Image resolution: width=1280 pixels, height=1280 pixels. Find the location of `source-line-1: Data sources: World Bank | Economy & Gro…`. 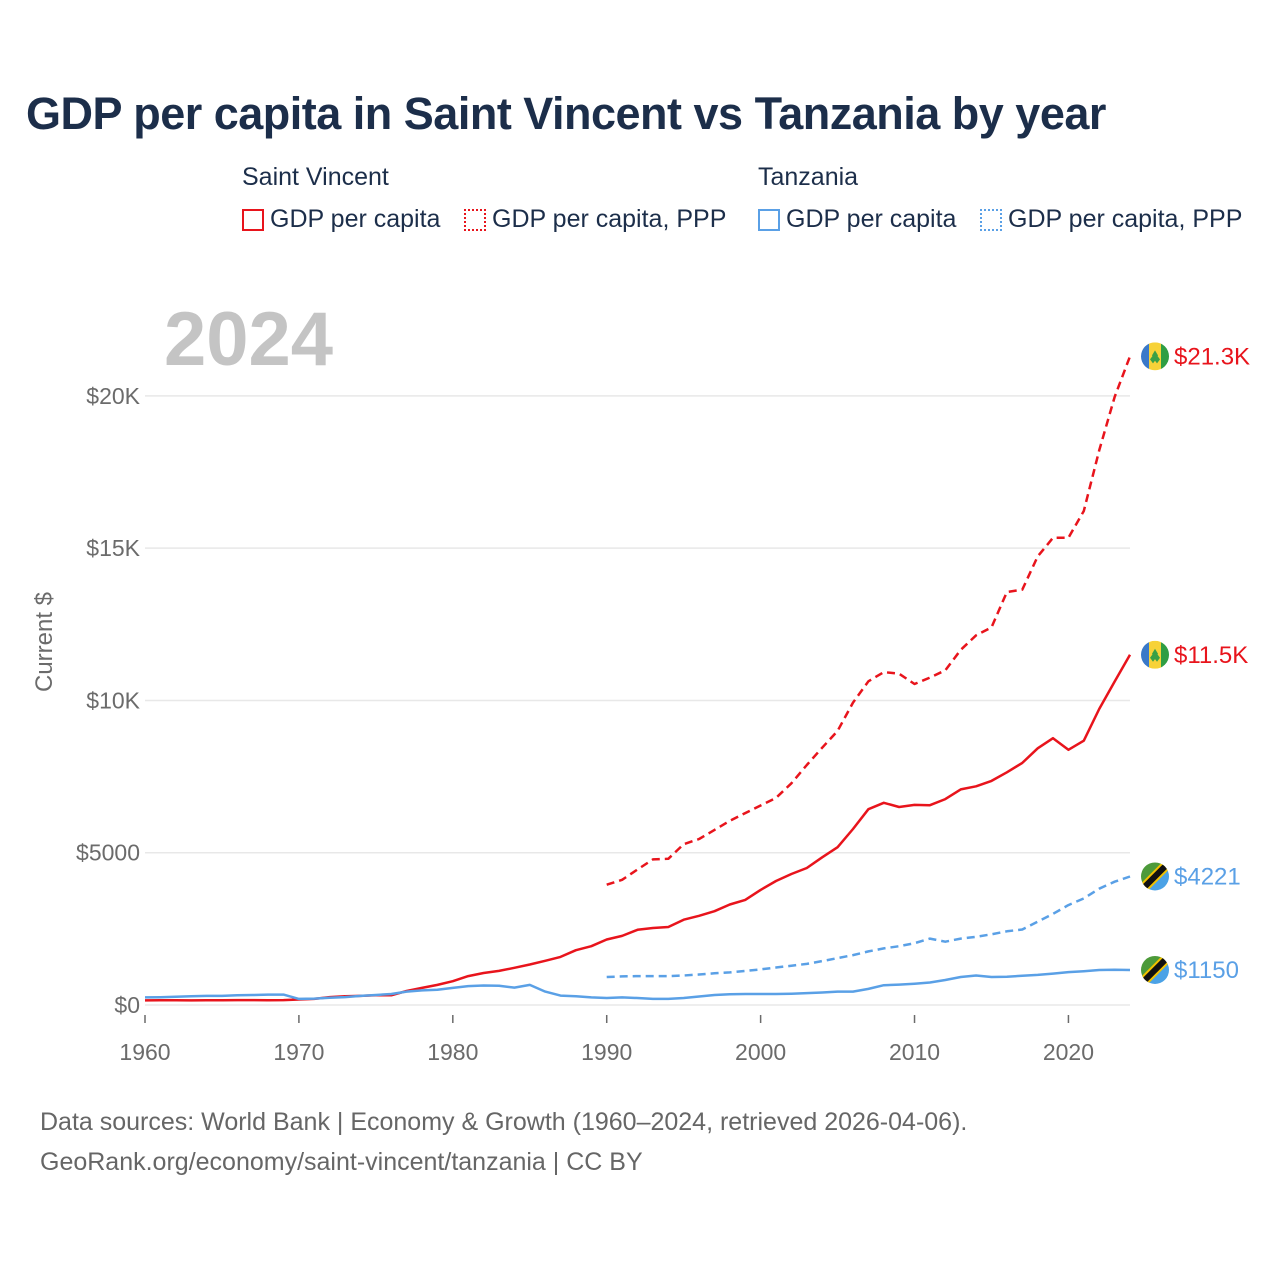

source-line-1: Data sources: World Bank | Economy & Gro… is located at coordinates (504, 1122).